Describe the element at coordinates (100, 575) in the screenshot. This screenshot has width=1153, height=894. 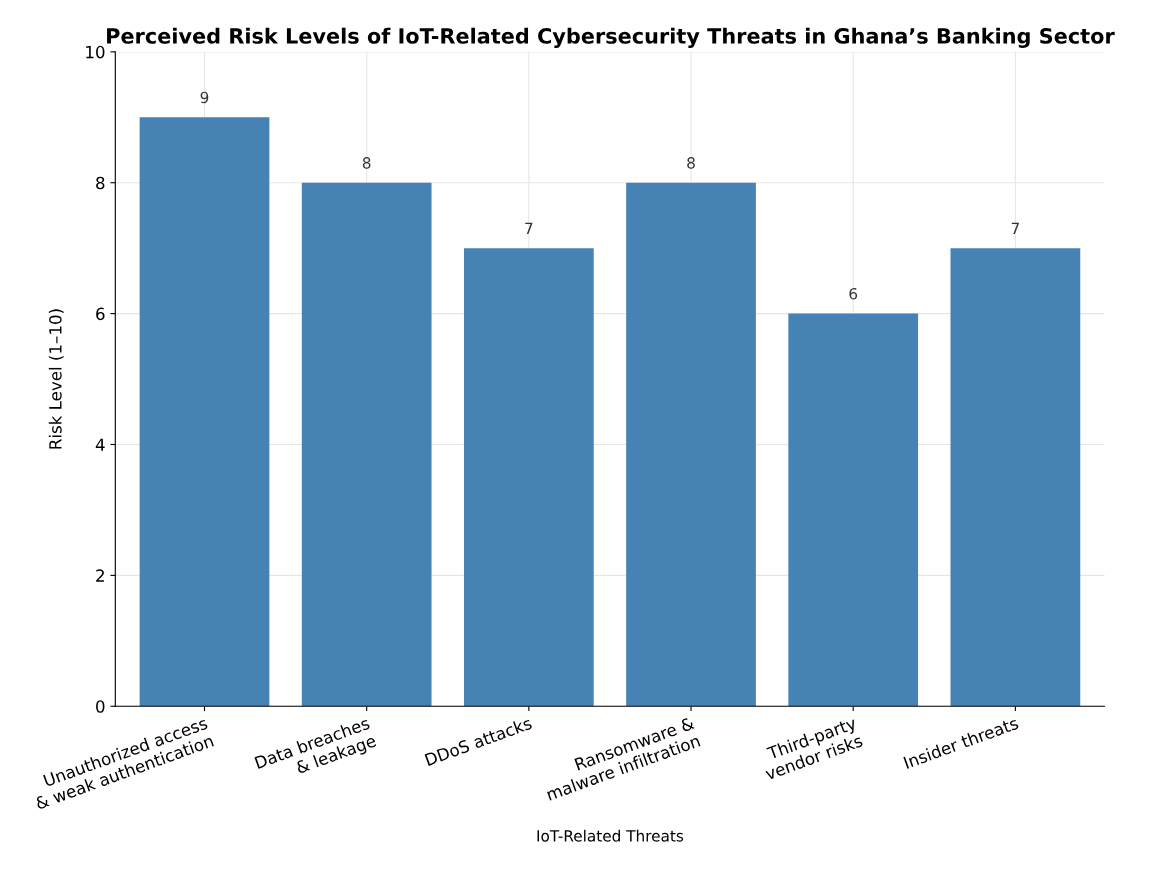
I see `y-tick-label: 2` at that location.